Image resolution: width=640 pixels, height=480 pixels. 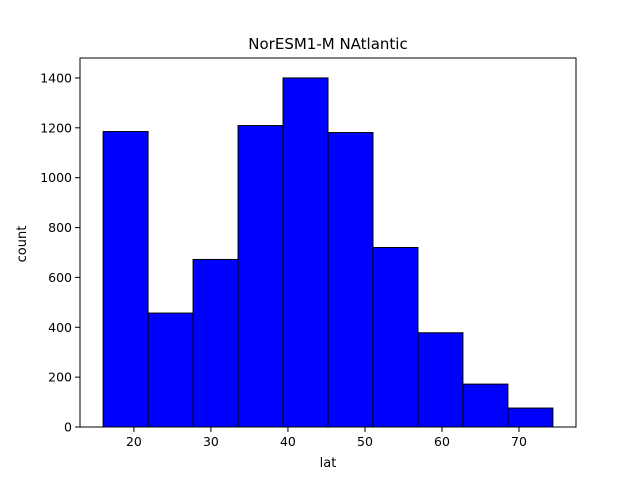 I want to click on y-tick-label: 600, so click(x=60, y=277).